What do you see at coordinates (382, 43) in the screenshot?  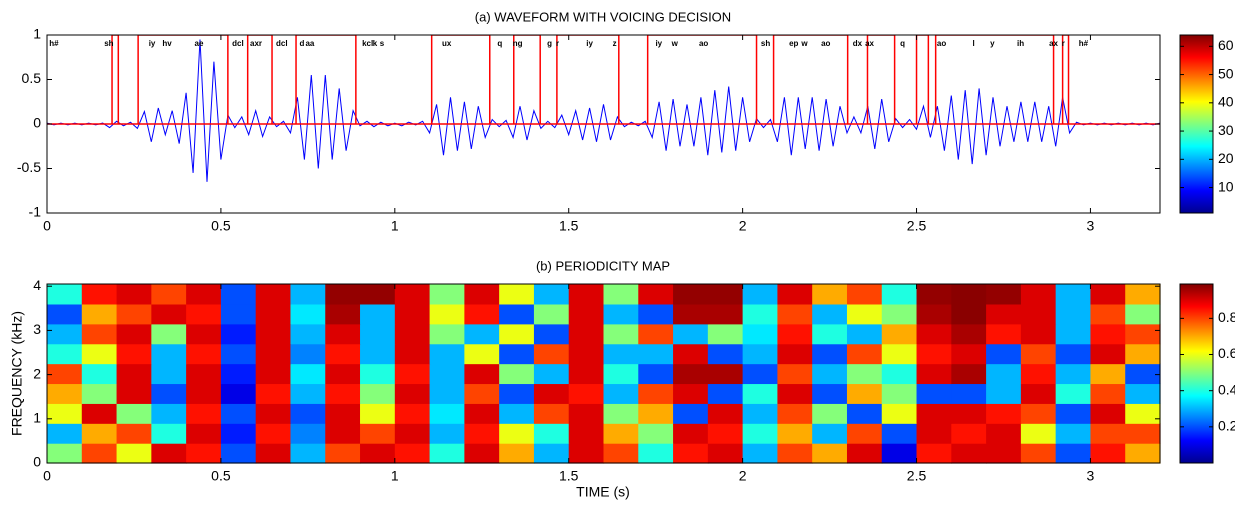 I see `phone-label: s` at bounding box center [382, 43].